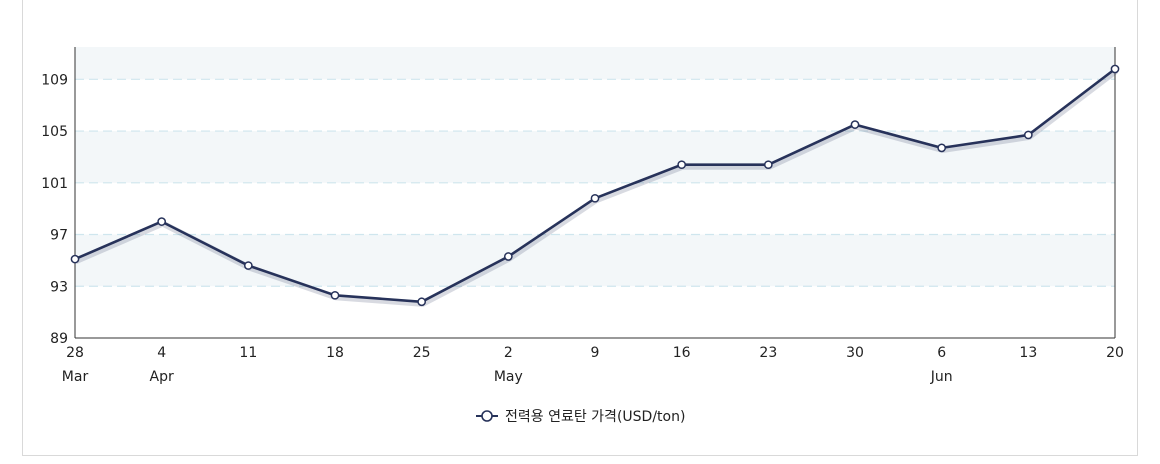 The image size is (1160, 464). What do you see at coordinates (248, 353) in the screenshot?
I see `x-tick-label: 11` at bounding box center [248, 353].